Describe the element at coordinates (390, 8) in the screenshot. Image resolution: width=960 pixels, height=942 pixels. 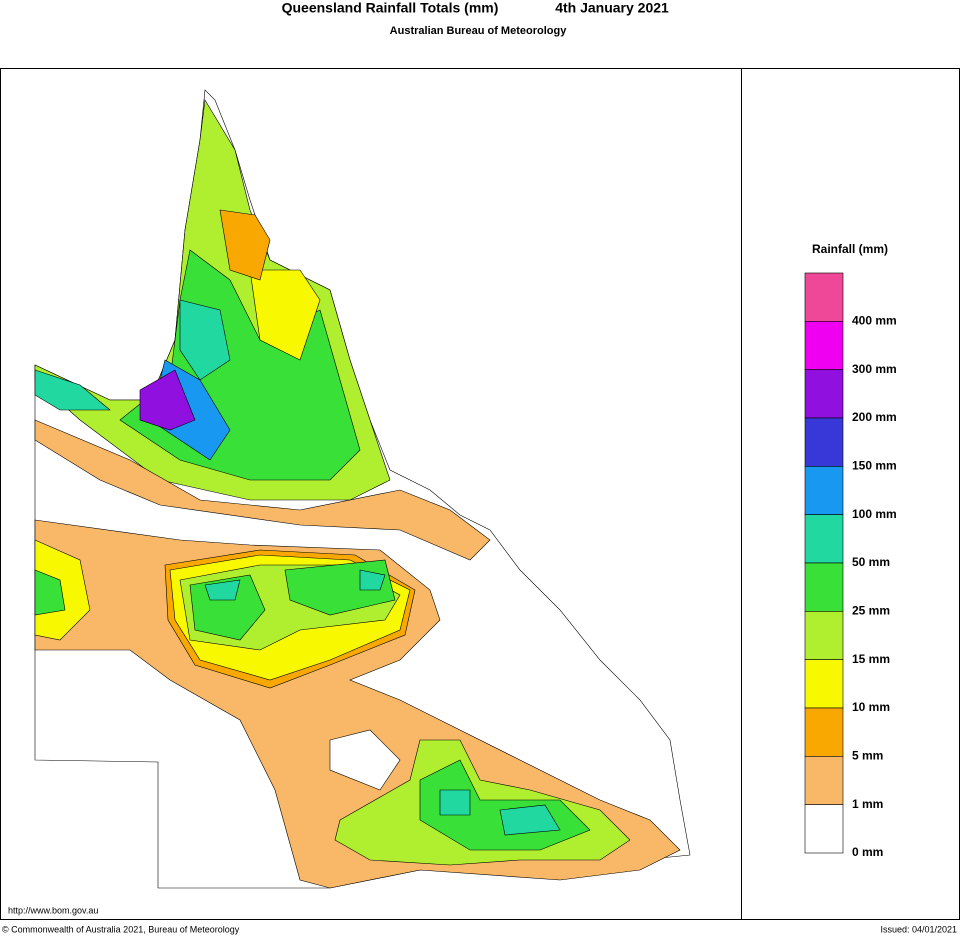
I see `map-title: Queensland Rainfall Totals (mm)` at that location.